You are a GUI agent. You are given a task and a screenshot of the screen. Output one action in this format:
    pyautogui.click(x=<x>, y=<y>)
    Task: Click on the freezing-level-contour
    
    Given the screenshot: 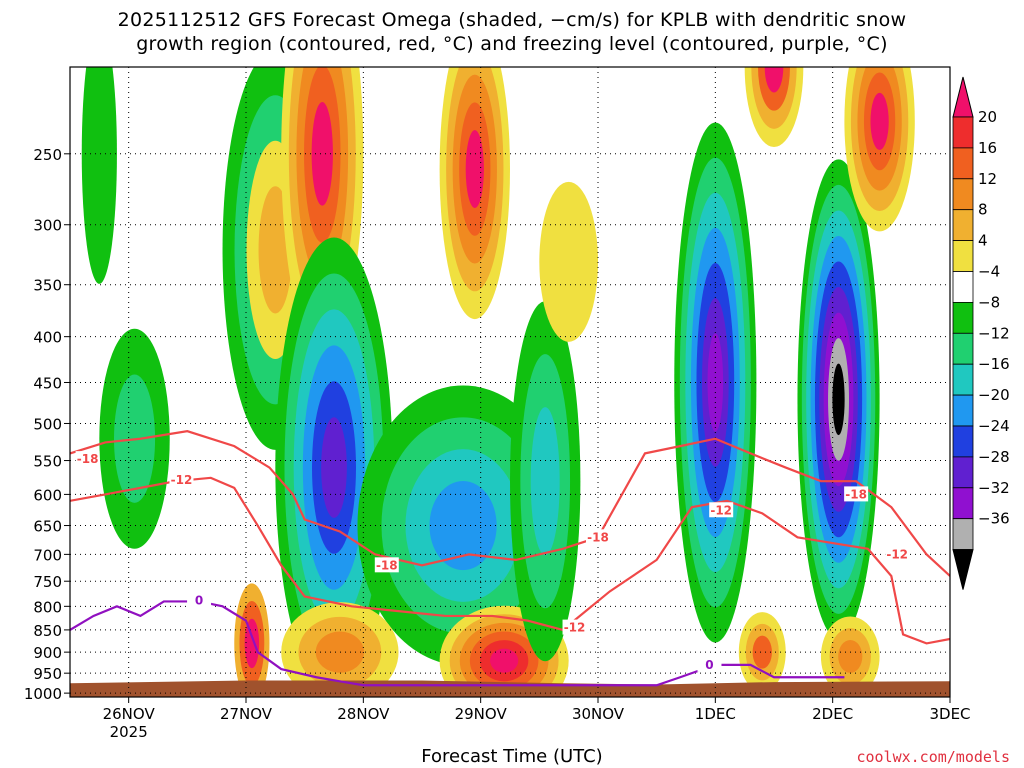 What is the action you would take?
    pyautogui.click(x=457, y=643)
    